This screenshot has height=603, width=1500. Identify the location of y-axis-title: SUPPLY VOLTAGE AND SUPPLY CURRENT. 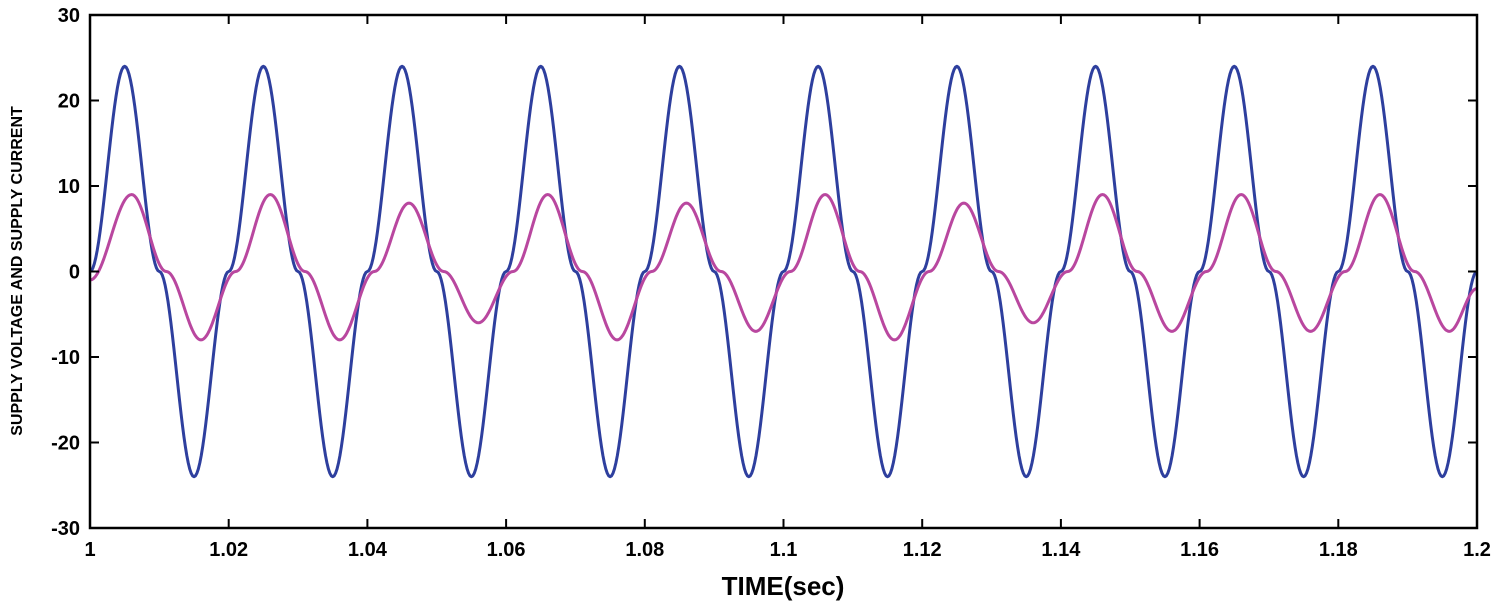
(17, 271).